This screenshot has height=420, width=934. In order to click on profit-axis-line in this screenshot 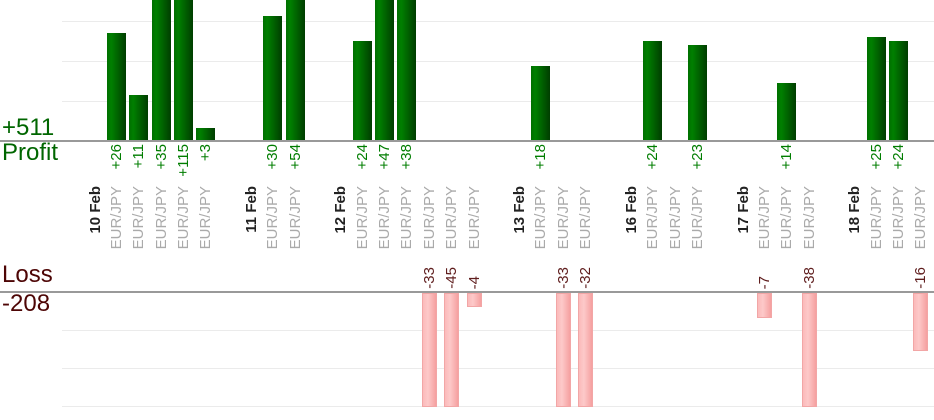, I will do `click(467, 141)`.